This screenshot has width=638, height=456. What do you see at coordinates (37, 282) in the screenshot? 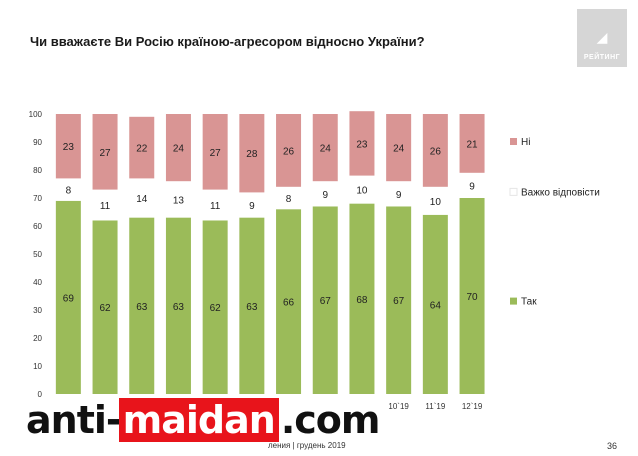
I see `y-tick-label: 40` at bounding box center [37, 282].